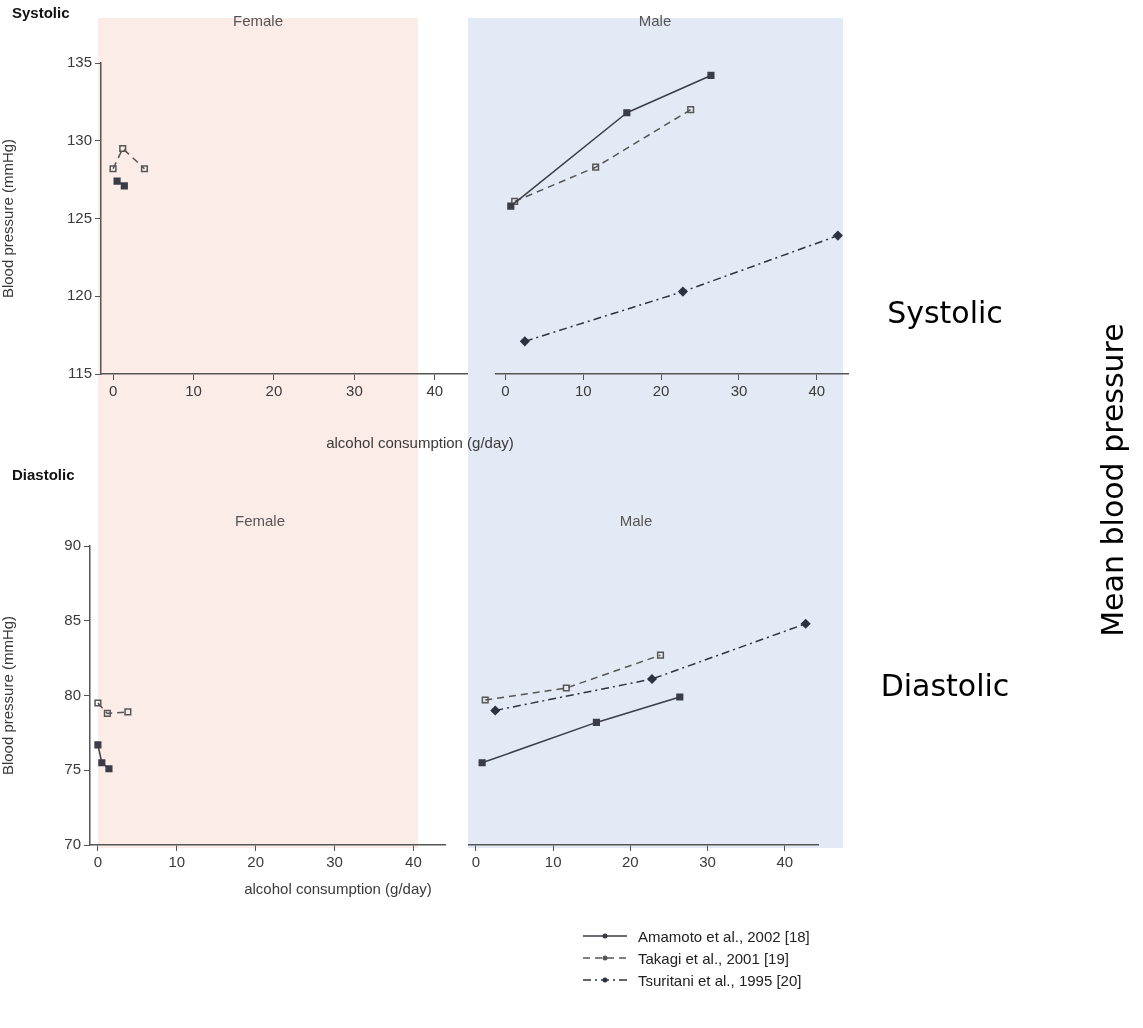 The width and height of the screenshot is (1143, 1028). Describe the element at coordinates (72, 694) in the screenshot. I see `y-tick-label: 80` at that location.